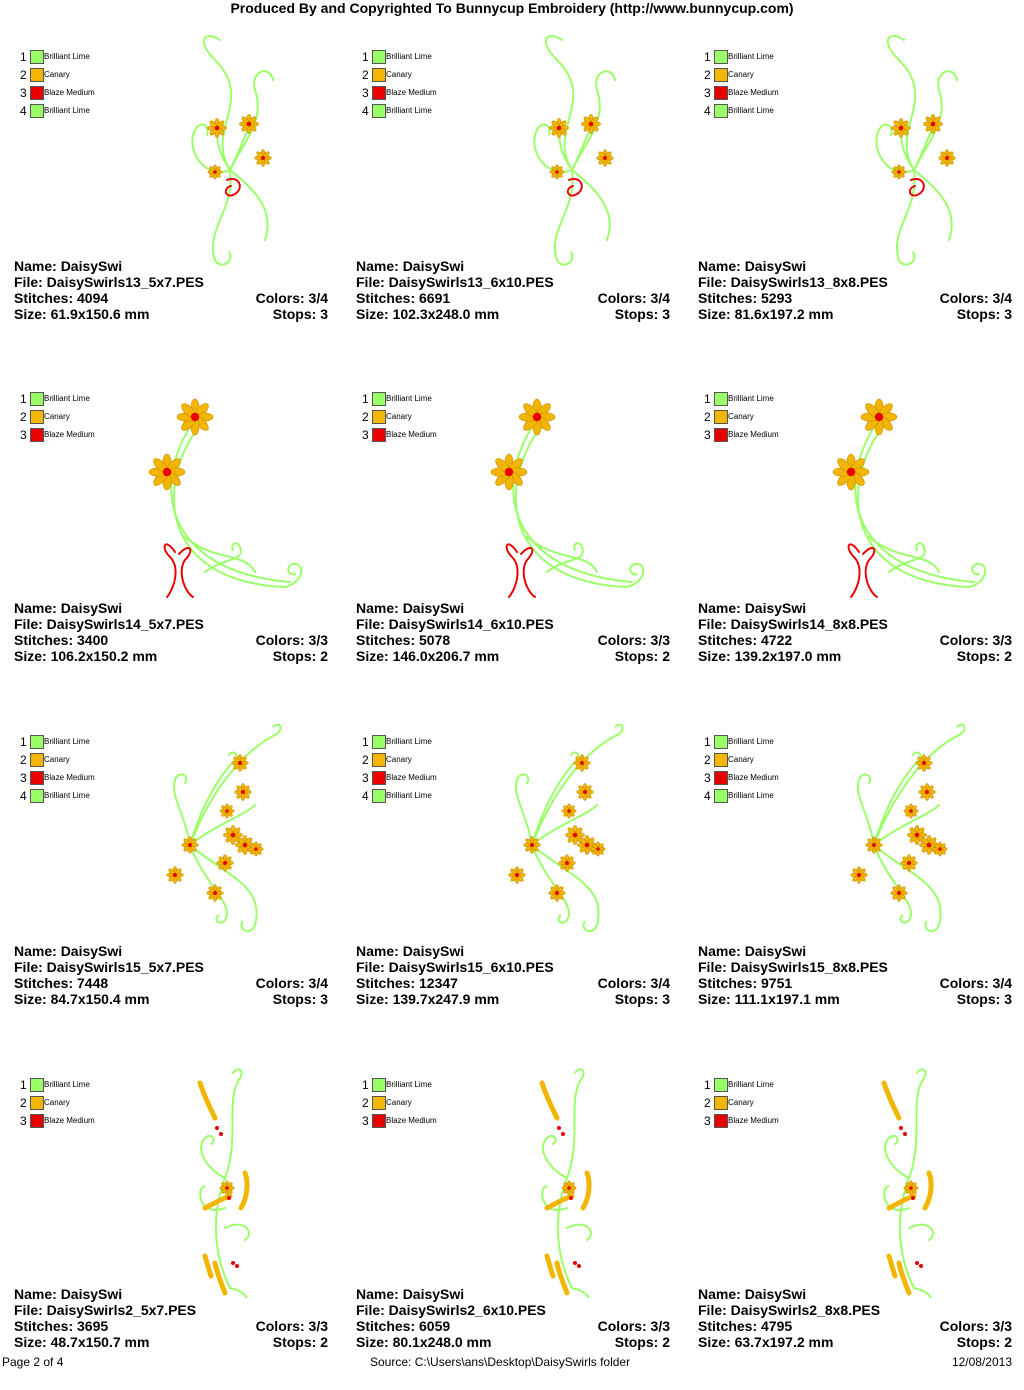 The height and width of the screenshot is (1390, 1024). What do you see at coordinates (513, 640) in the screenshot?
I see `info-line: Stitches: 5078 Colors: 3/3` at bounding box center [513, 640].